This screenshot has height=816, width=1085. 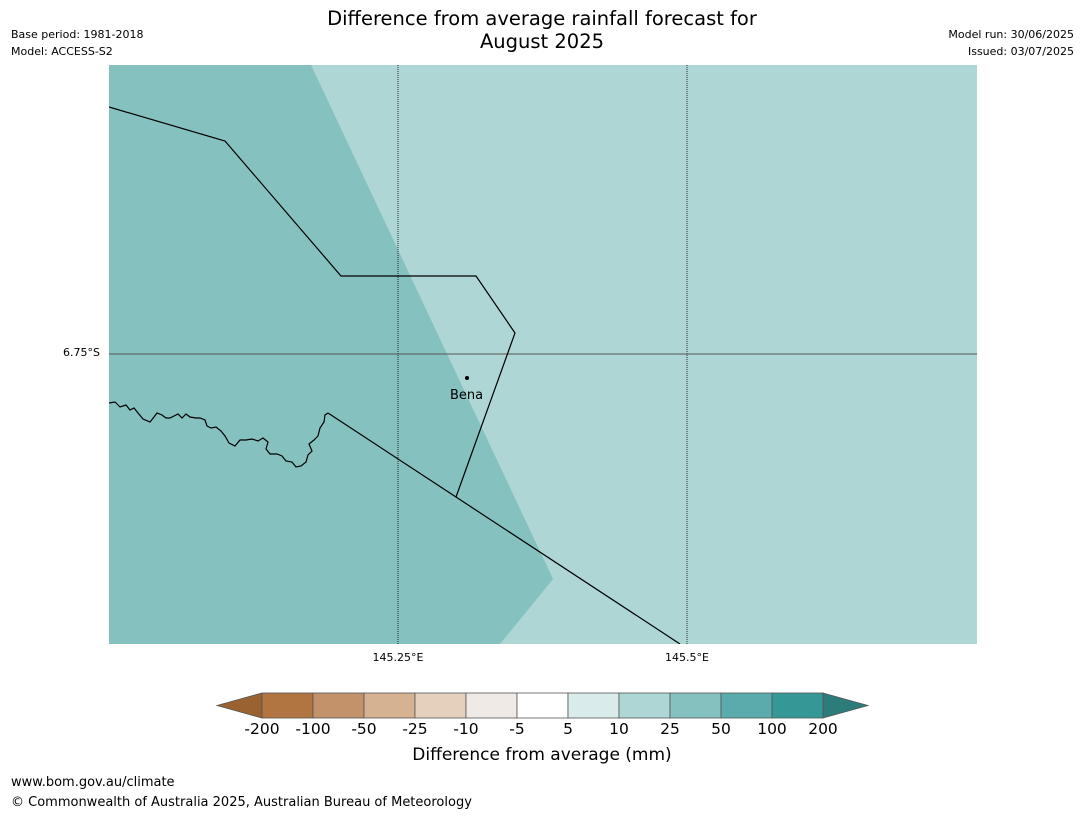 What do you see at coordinates (823, 729) in the screenshot?
I see `colorbar-tick-label: 200` at bounding box center [823, 729].